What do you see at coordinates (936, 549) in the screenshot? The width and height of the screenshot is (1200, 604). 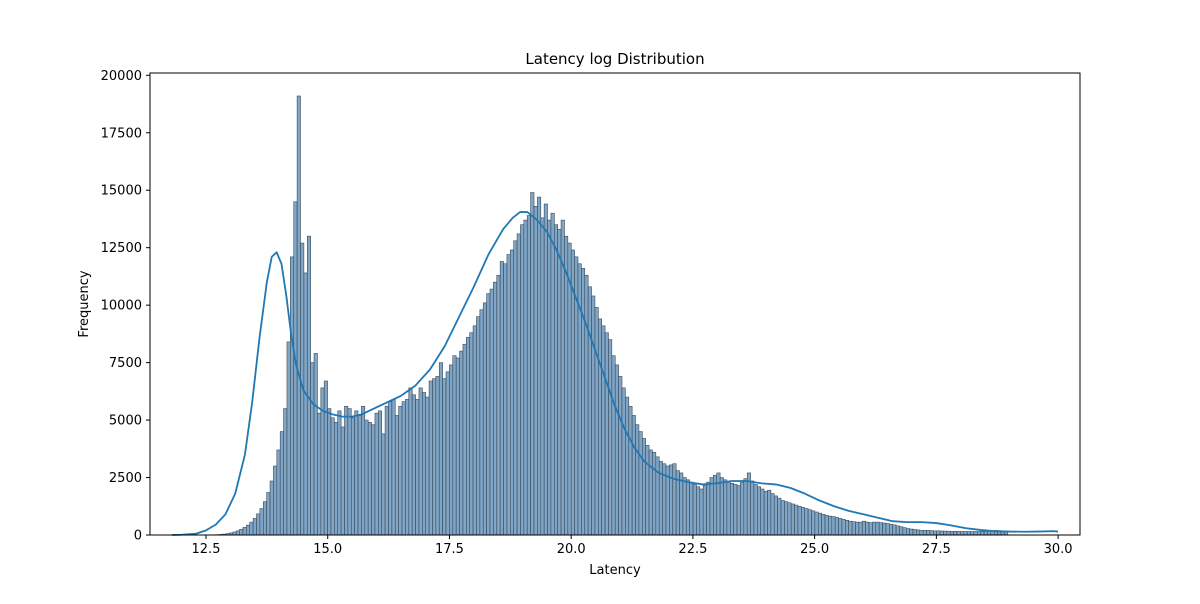 I see `x-tick-label: 27.5` at bounding box center [936, 549].